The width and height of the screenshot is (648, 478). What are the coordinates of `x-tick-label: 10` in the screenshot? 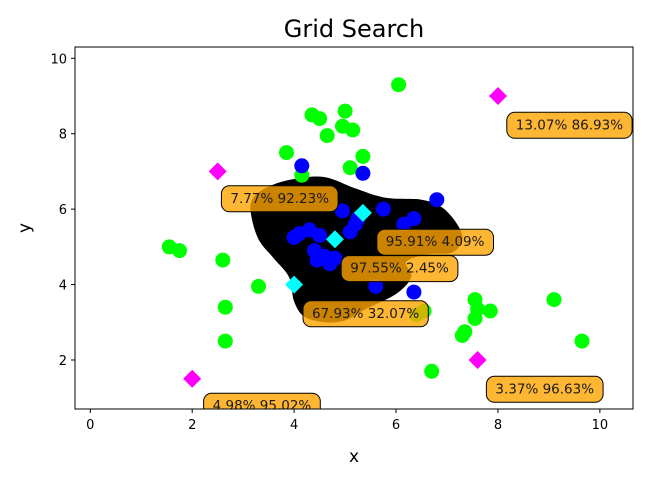 It's located at (600, 425).